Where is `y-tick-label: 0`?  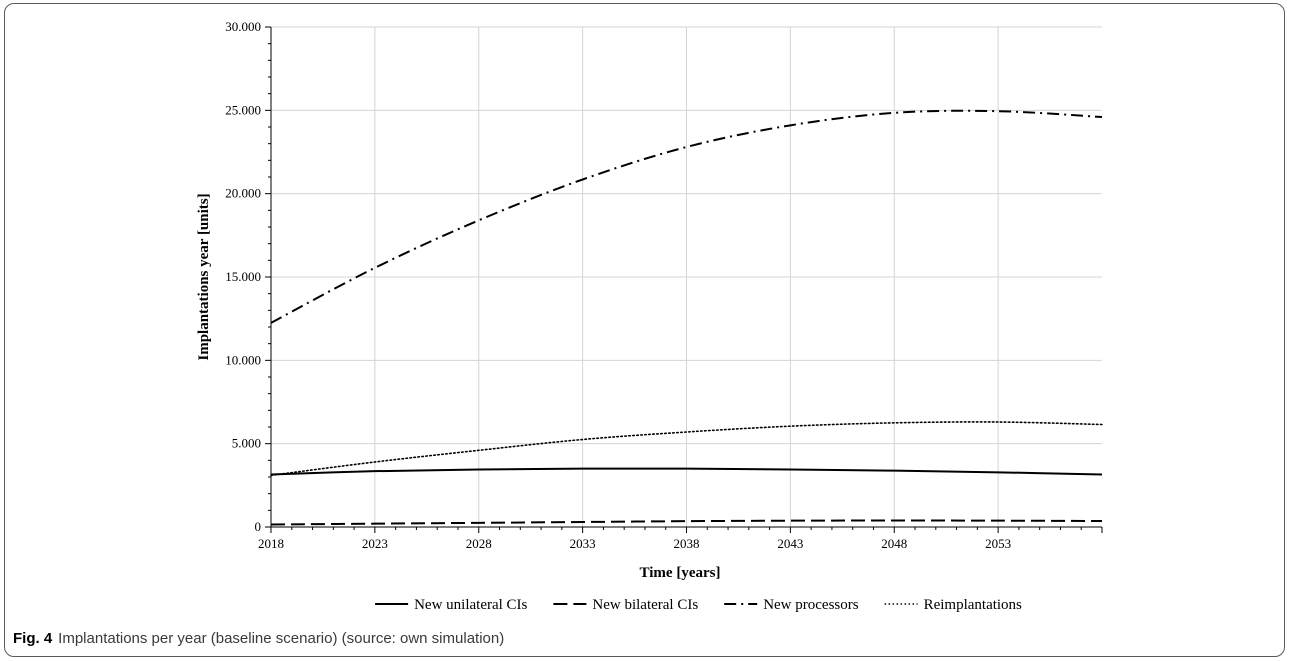 y-tick-label: 0 is located at coordinates (258, 526).